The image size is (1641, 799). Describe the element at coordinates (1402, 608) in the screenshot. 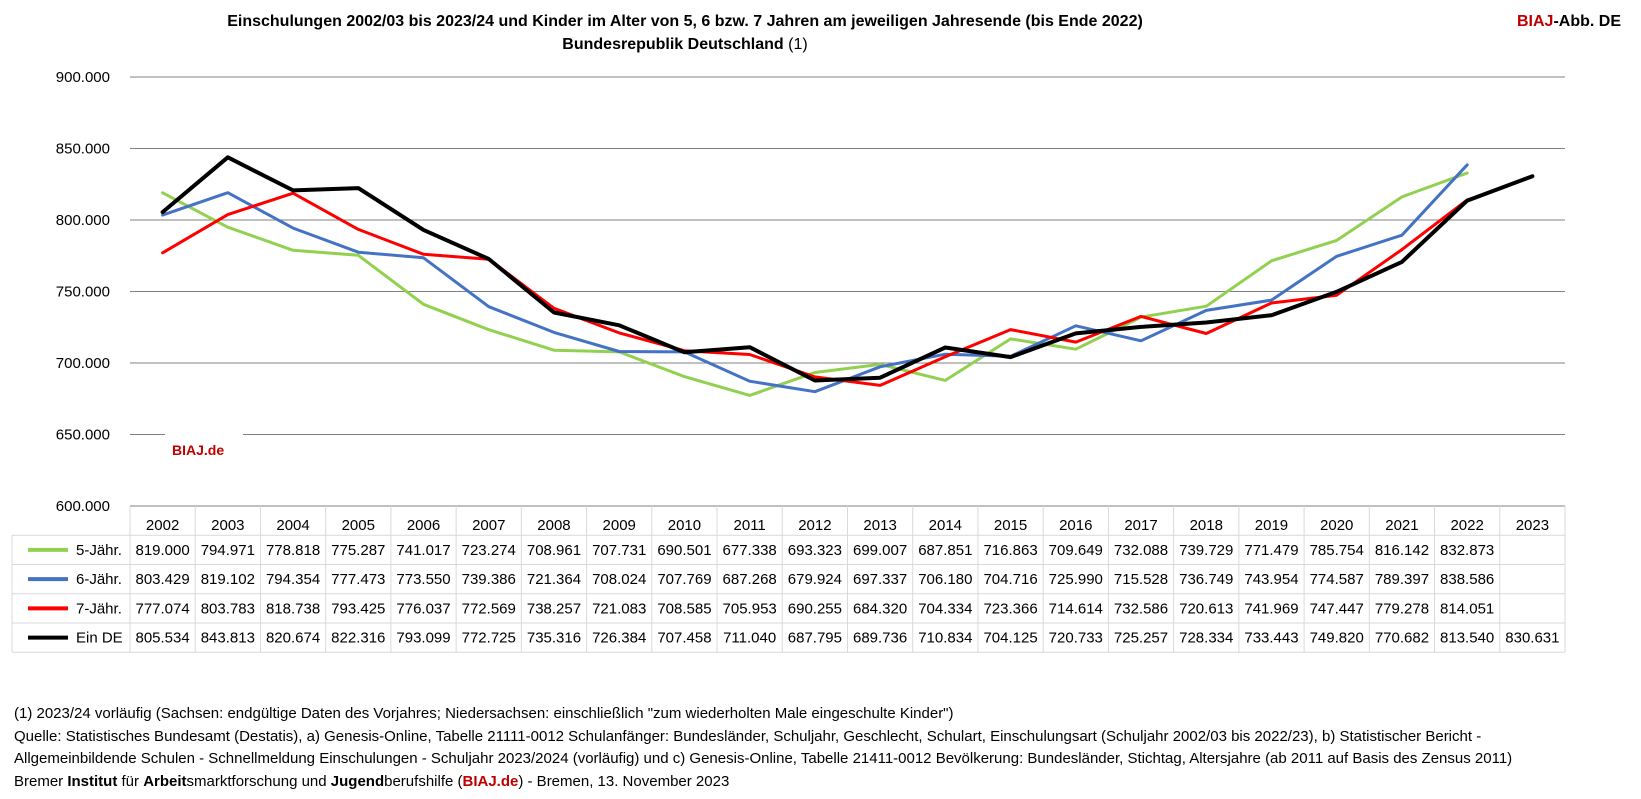

I see `data-label: 779.278` at that location.